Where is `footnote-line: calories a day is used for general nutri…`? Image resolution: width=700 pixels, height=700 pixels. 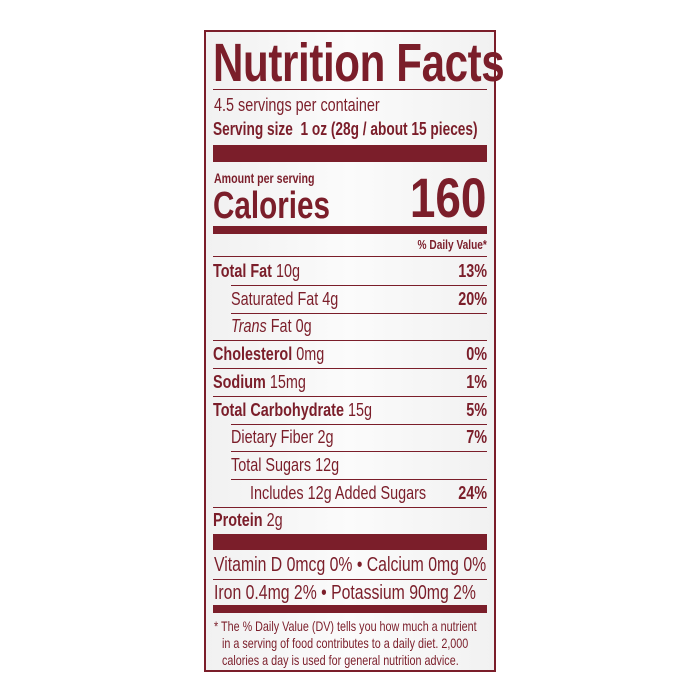 footnote-line: calories a day is used for general nutri… is located at coordinates (340, 660).